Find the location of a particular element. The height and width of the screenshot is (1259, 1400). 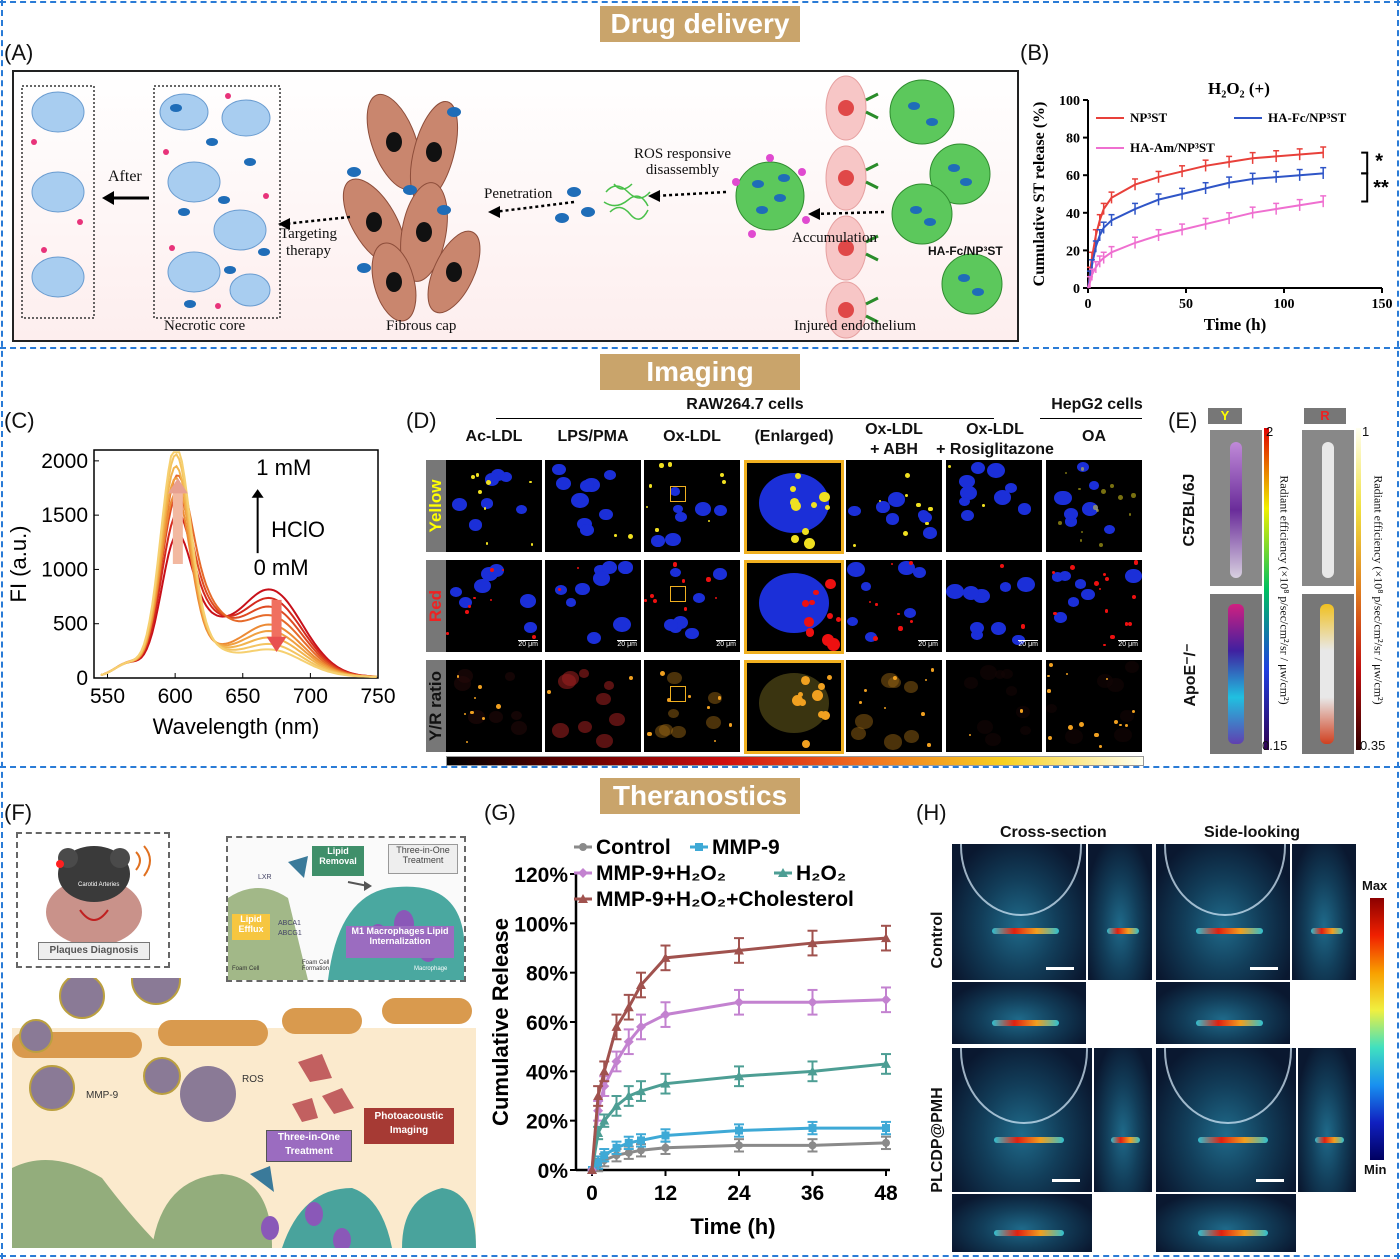

b-legend-1: HA-Fc/NP³ST is located at coordinates (1307, 117).